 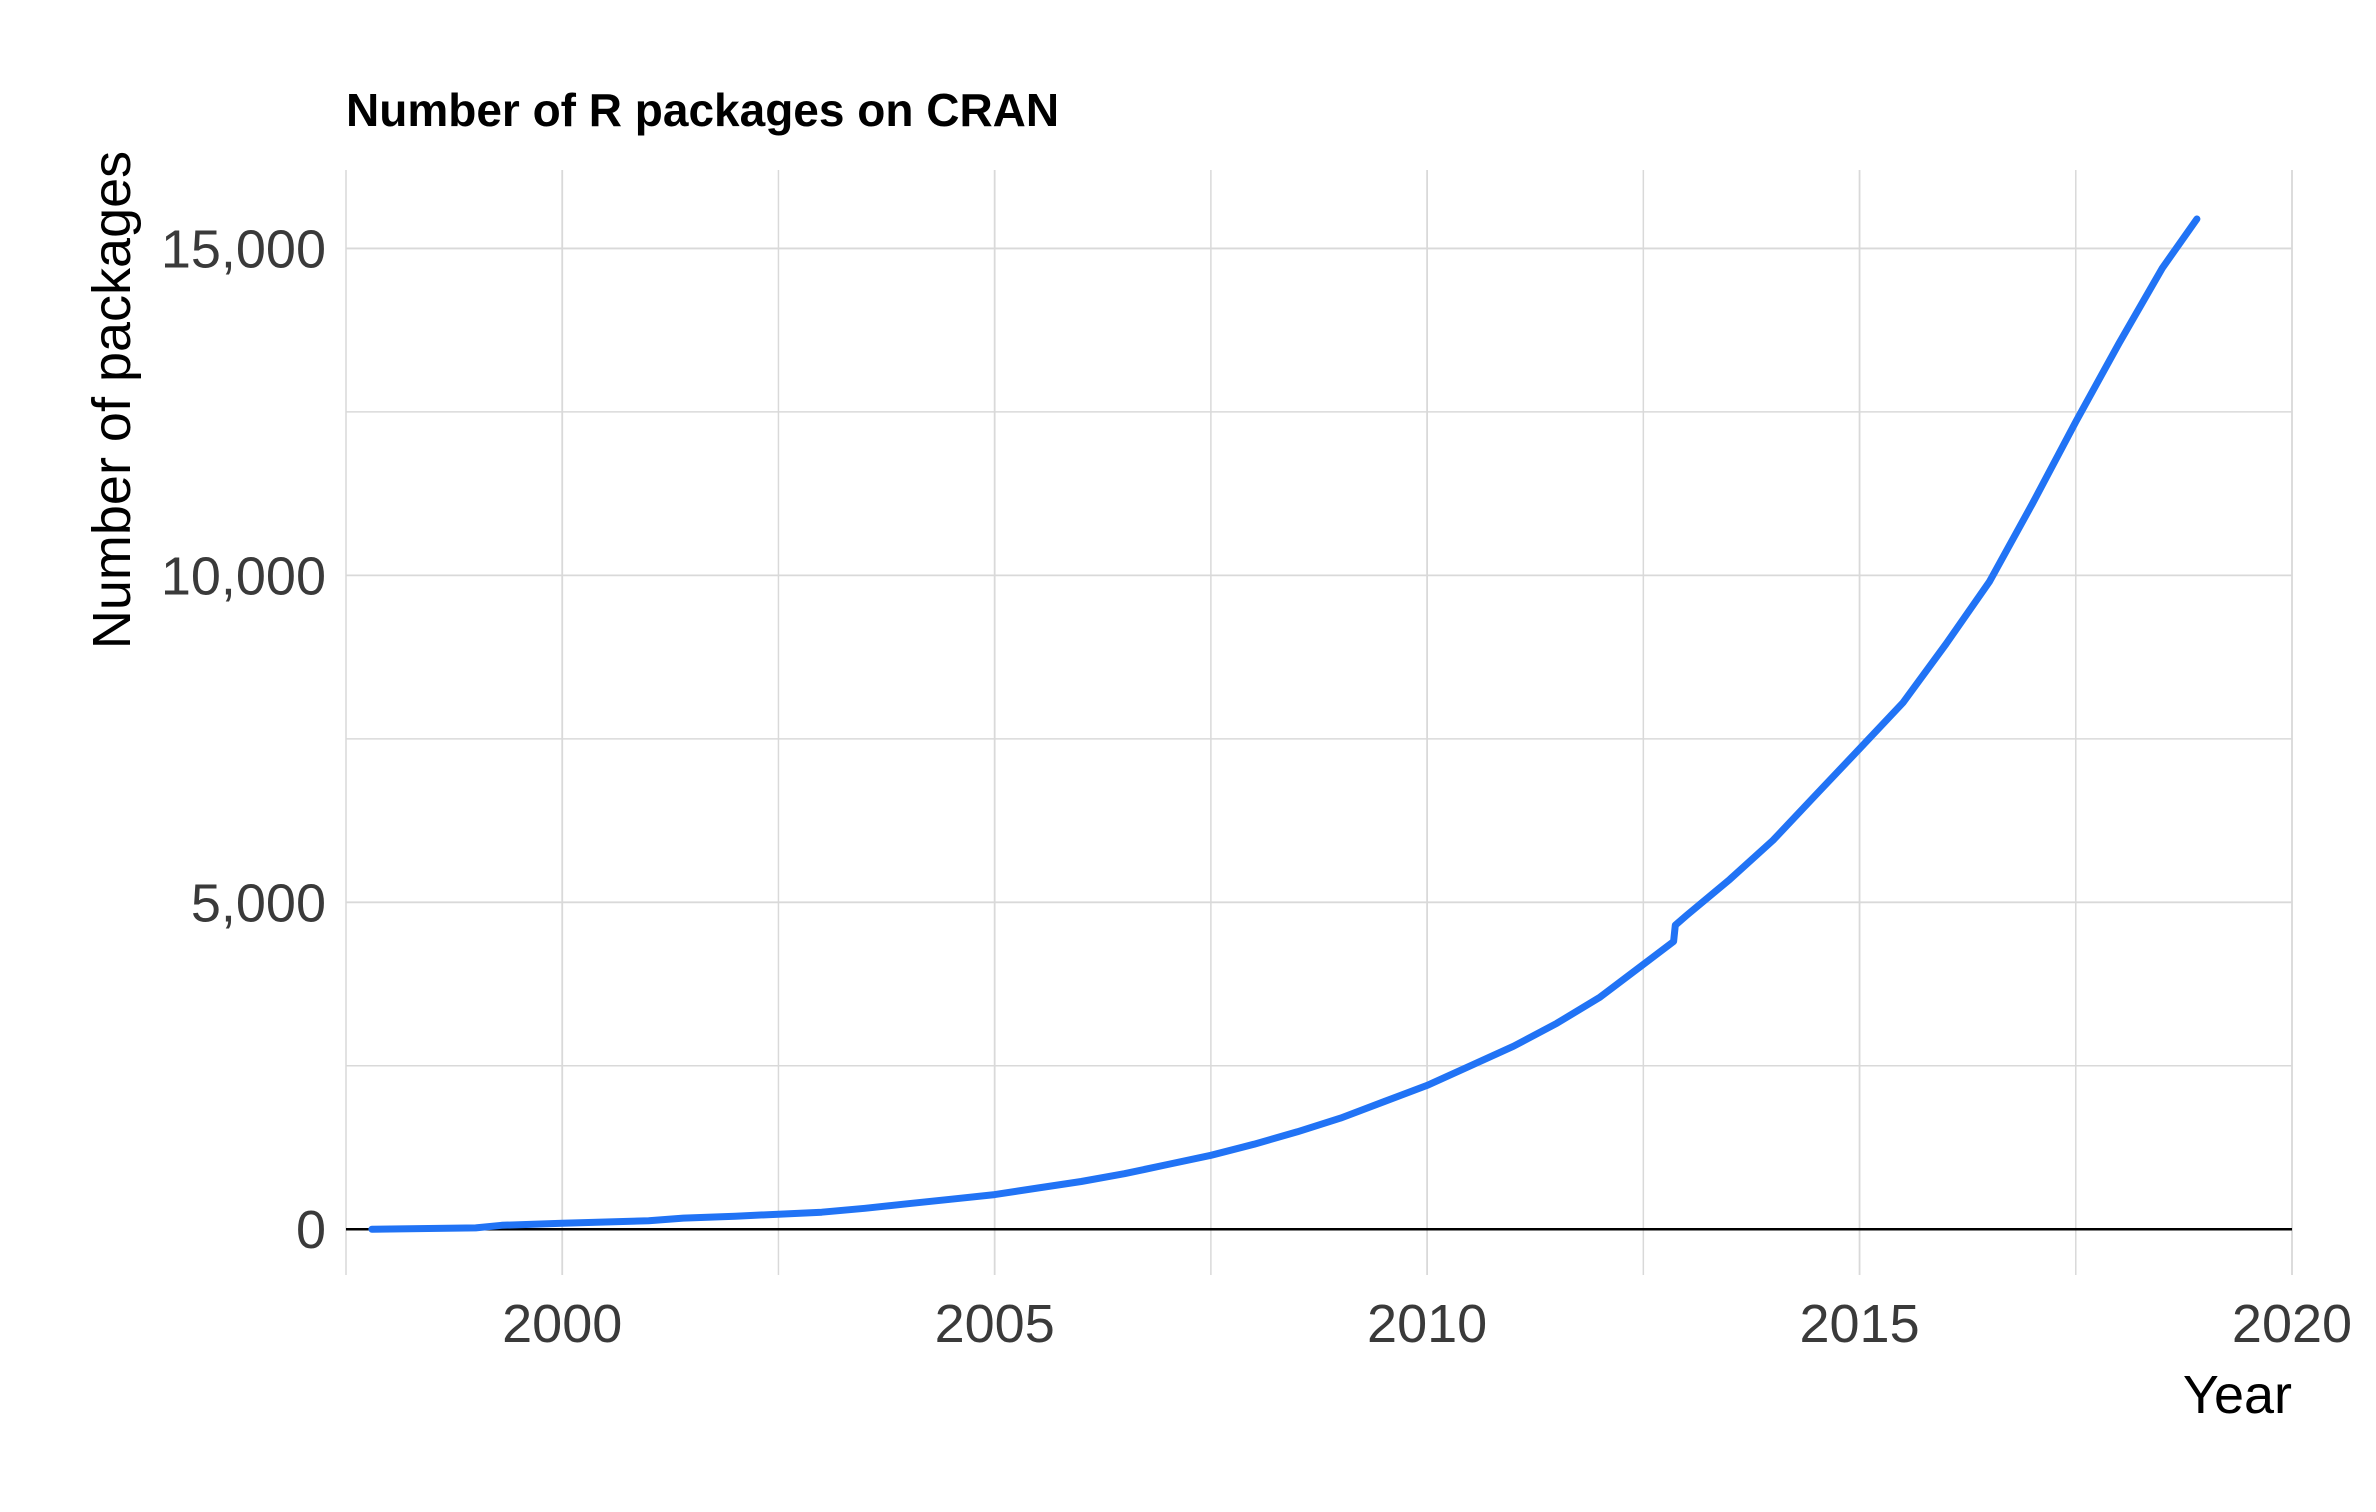 What do you see at coordinates (112, 400) in the screenshot?
I see `y-axis-label: Number of packages` at bounding box center [112, 400].